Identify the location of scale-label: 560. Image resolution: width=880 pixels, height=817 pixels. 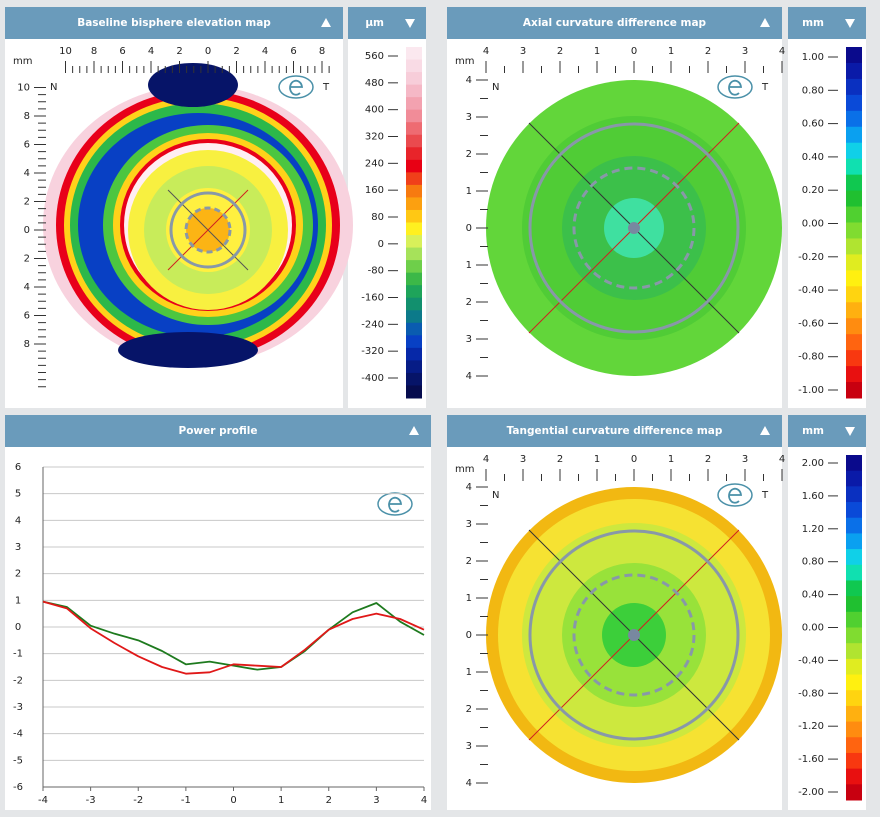
(374, 56).